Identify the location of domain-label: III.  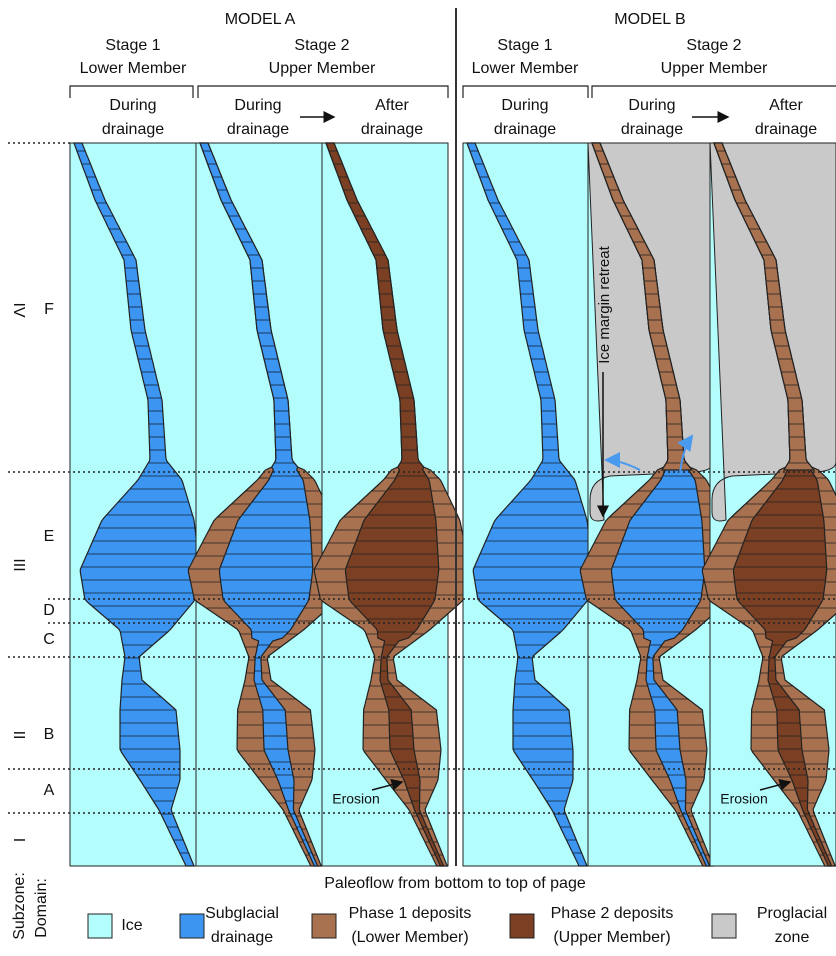
(18, 564).